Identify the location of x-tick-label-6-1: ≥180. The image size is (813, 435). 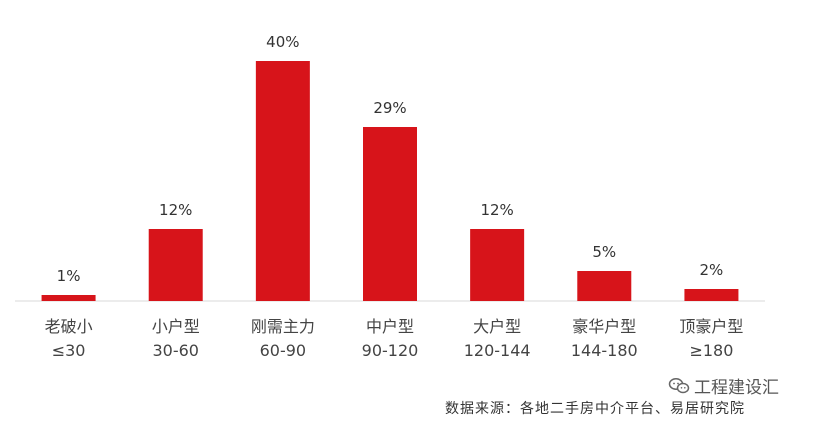
(711, 350).